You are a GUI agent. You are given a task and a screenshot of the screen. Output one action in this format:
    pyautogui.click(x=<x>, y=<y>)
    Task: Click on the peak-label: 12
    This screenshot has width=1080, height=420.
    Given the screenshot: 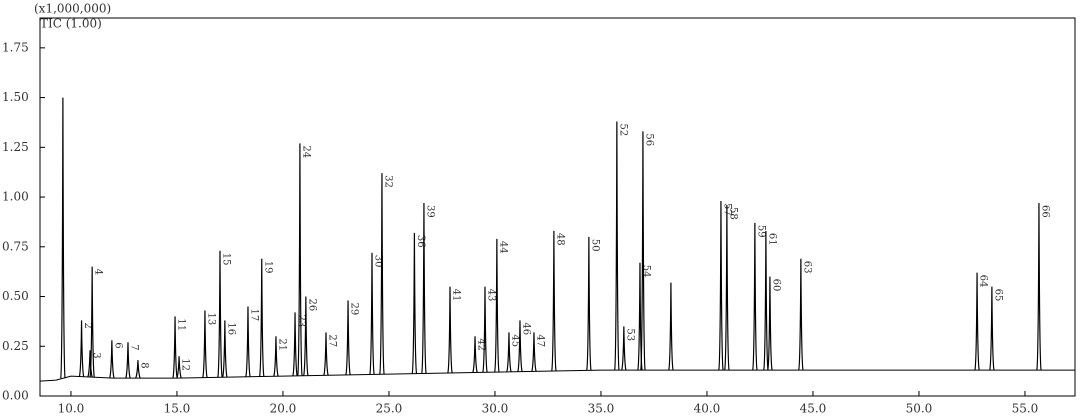 What is the action you would take?
    pyautogui.click(x=185, y=364)
    